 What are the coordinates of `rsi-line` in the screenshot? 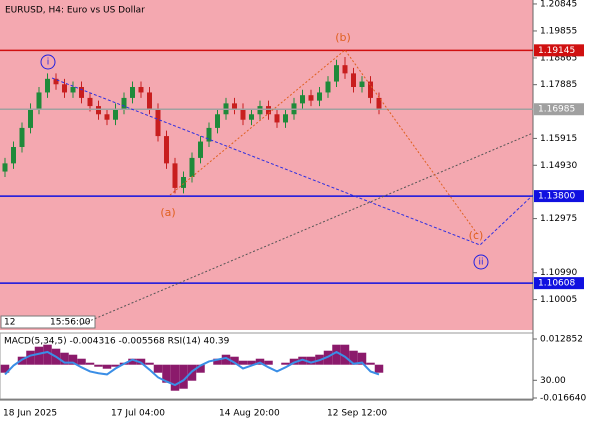 It's located at (192, 368).